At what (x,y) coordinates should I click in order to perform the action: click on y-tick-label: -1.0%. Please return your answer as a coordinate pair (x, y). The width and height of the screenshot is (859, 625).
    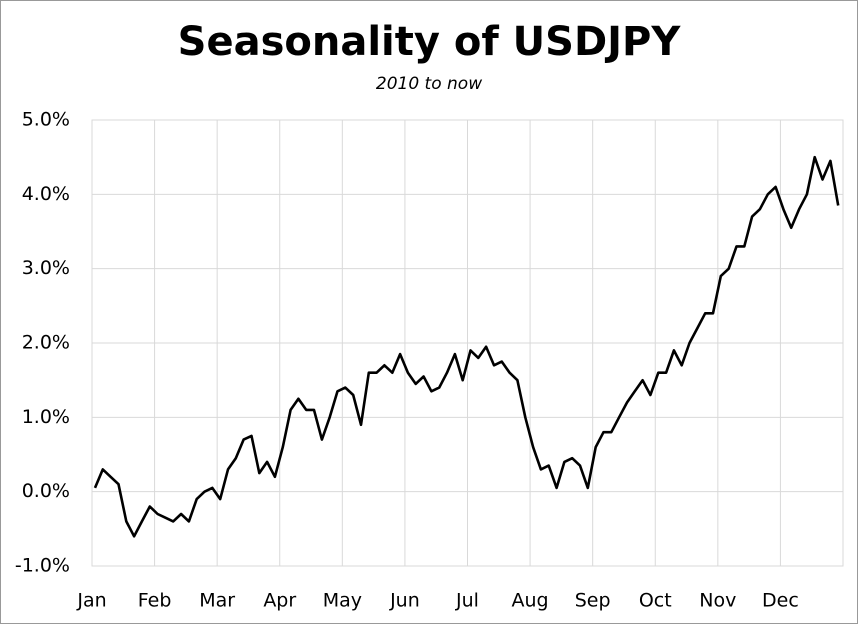
    Looking at the image, I should click on (42, 566).